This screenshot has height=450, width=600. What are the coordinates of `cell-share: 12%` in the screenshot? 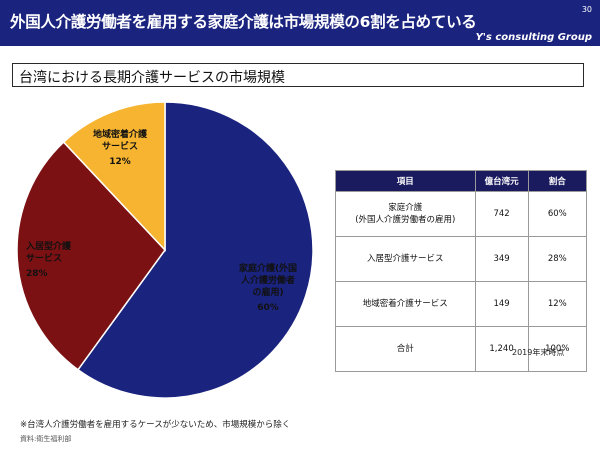 It's located at (557, 304).